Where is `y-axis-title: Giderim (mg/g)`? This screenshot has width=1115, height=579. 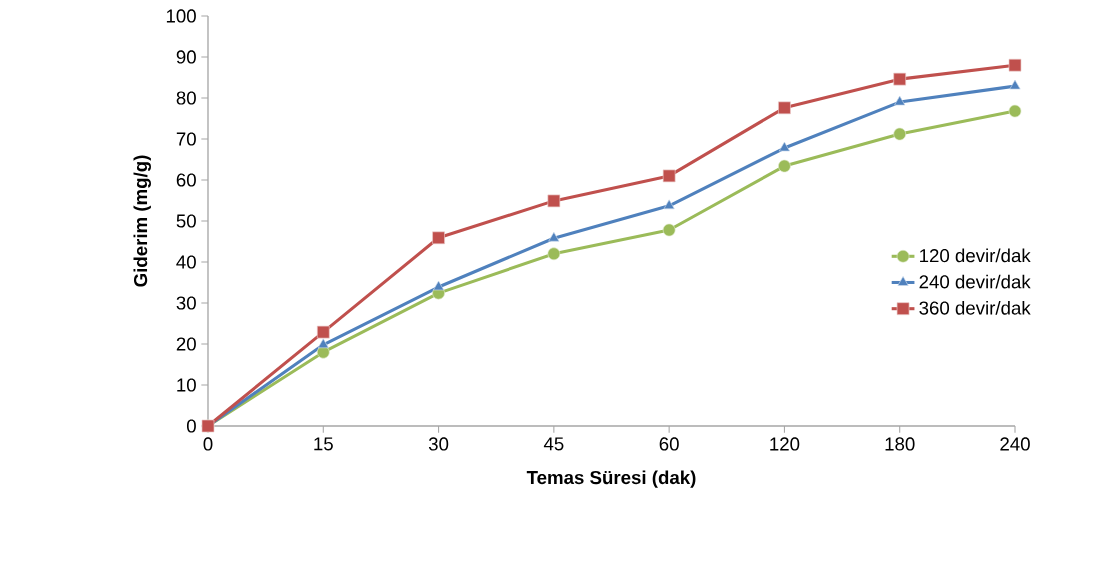 y-axis-title: Giderim (mg/g) is located at coordinates (142, 221).